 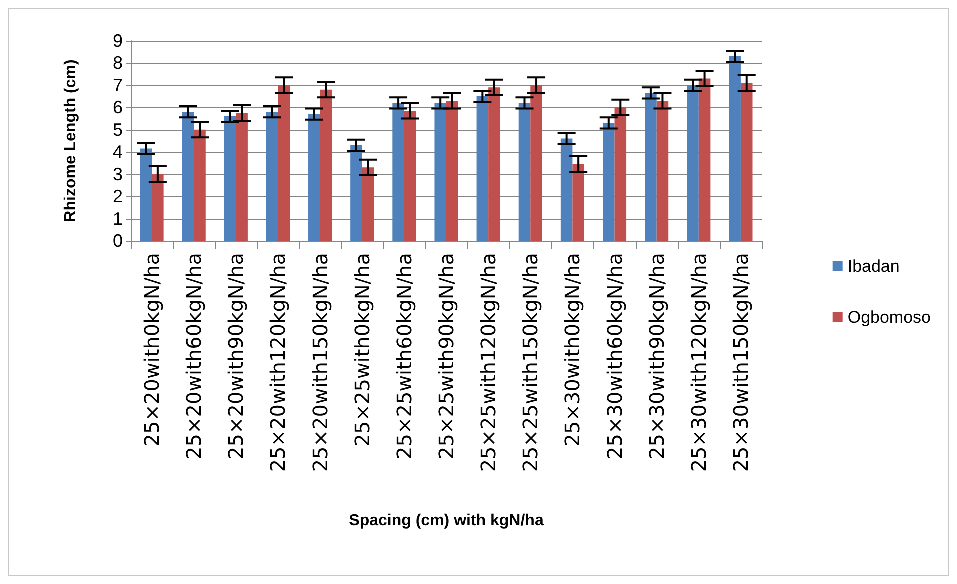 What do you see at coordinates (614, 356) in the screenshot?
I see `x-tick-label: 25×30with60kgN/ha` at bounding box center [614, 356].